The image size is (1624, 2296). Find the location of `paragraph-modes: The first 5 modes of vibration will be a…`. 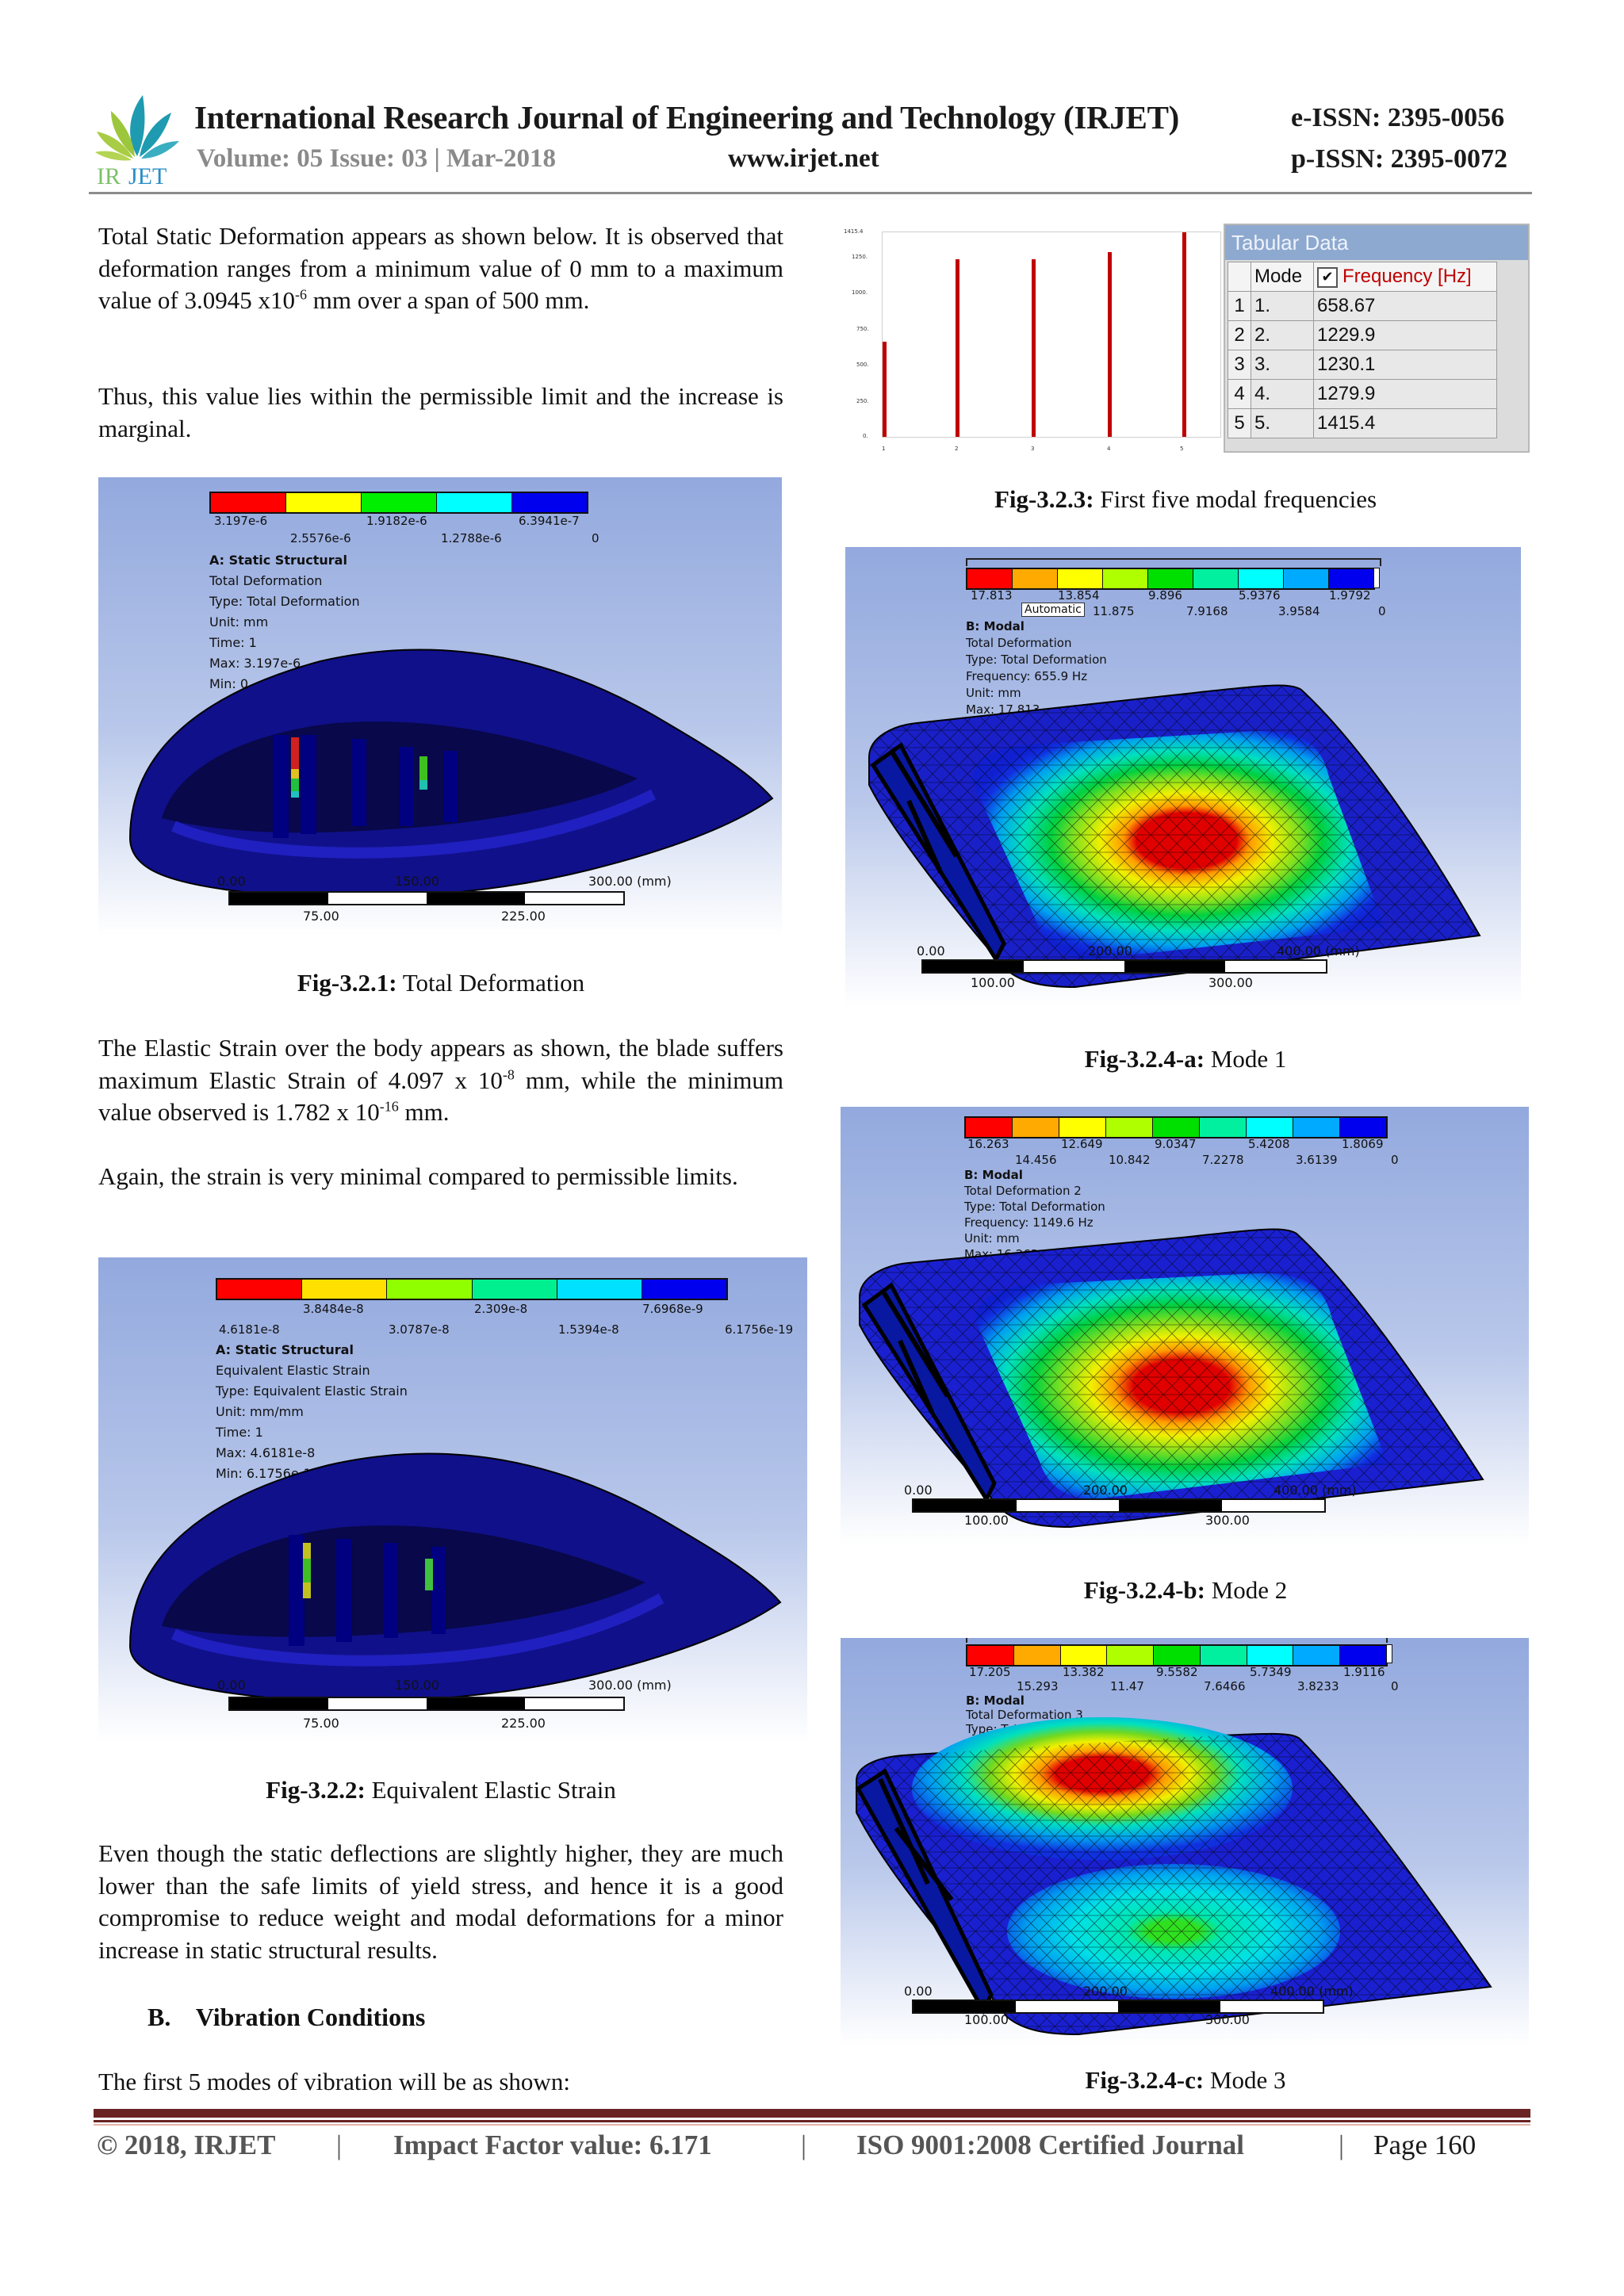

paragraph-modes: The first 5 modes of vibration will be a… is located at coordinates (334, 2082).